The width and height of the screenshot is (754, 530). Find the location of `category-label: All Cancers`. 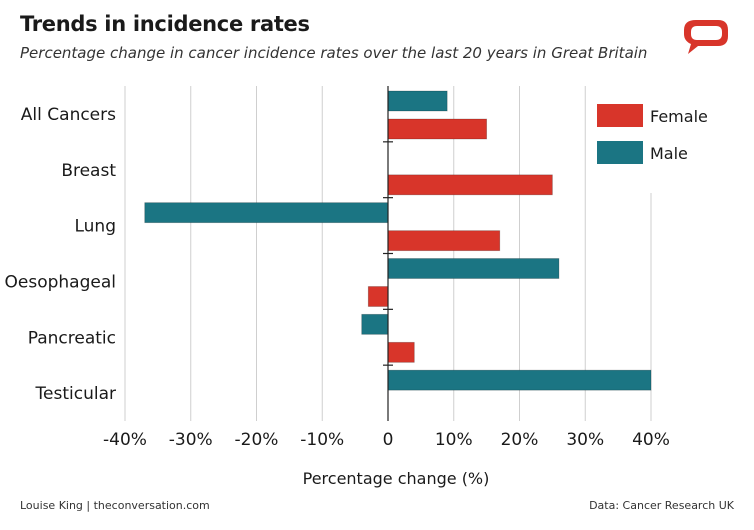

category-label: All Cancers is located at coordinates (68, 115).